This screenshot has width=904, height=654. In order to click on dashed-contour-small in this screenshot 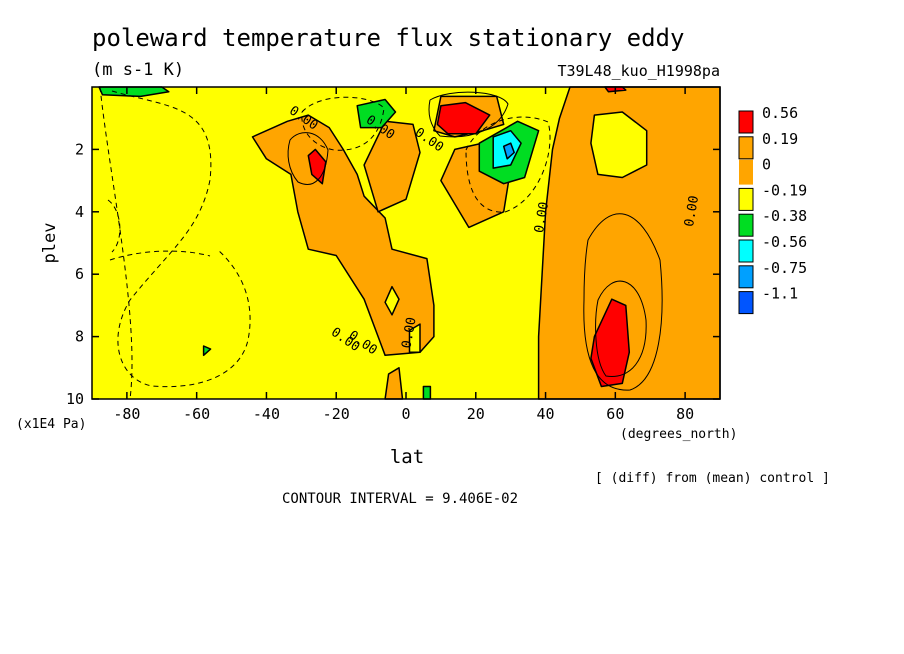, I will do `click(114, 226)`.